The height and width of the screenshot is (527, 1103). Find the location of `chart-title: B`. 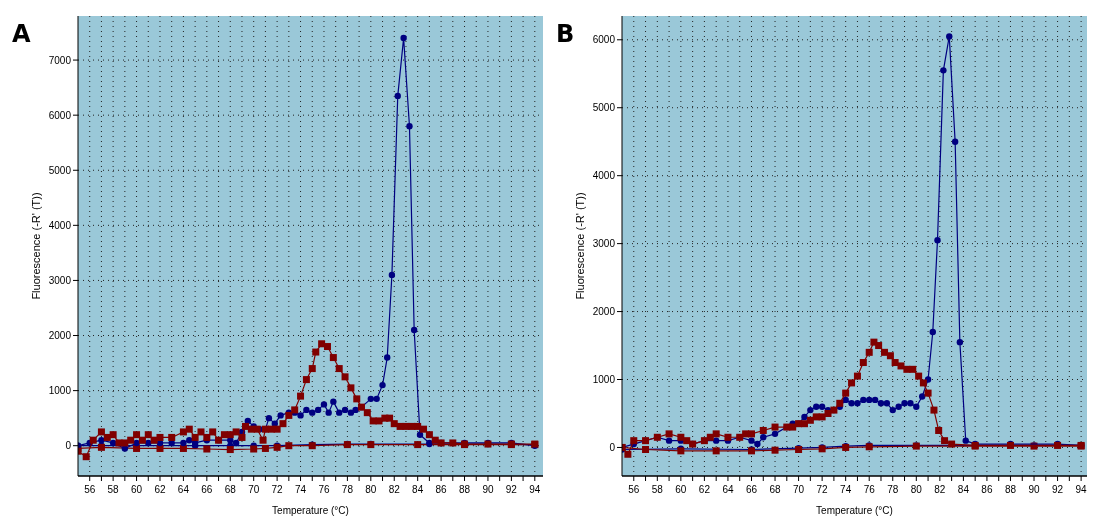

chart-title: B is located at coordinates (565, 34).